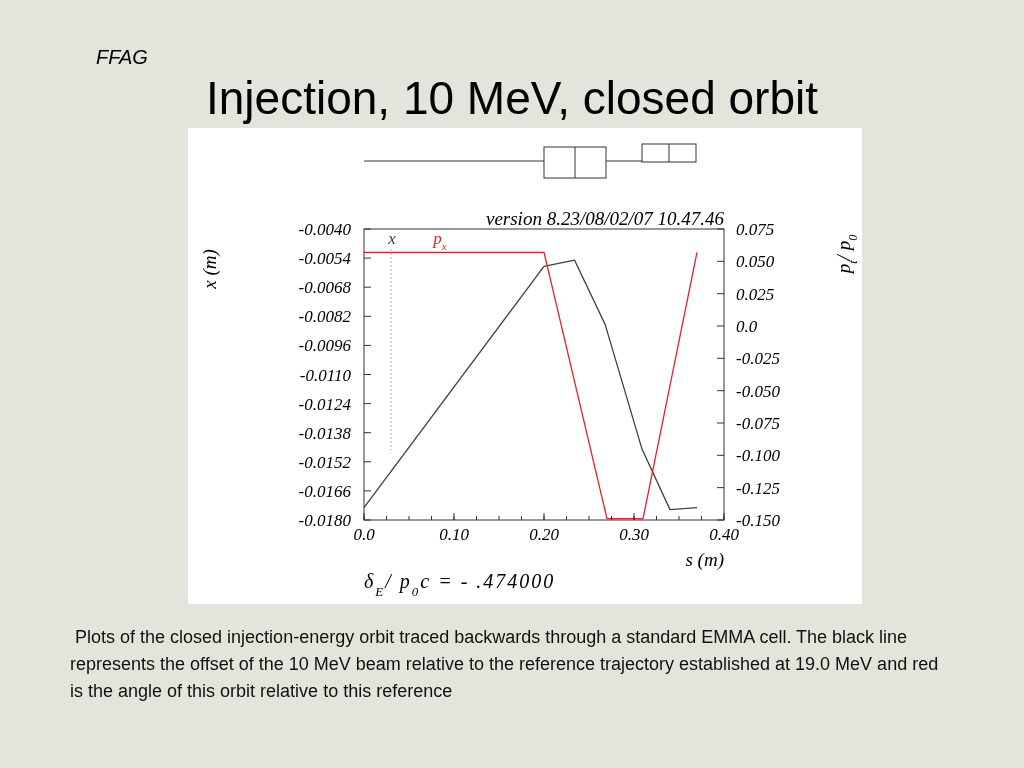 The width and height of the screenshot is (1024, 768). I want to click on text: FFAG, so click(122, 57).